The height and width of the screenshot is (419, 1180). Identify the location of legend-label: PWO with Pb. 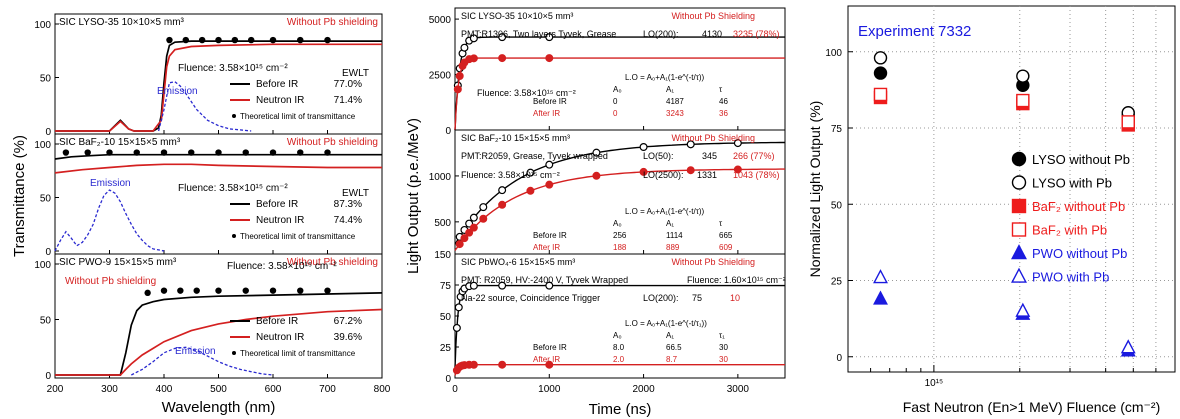
(1070, 277).